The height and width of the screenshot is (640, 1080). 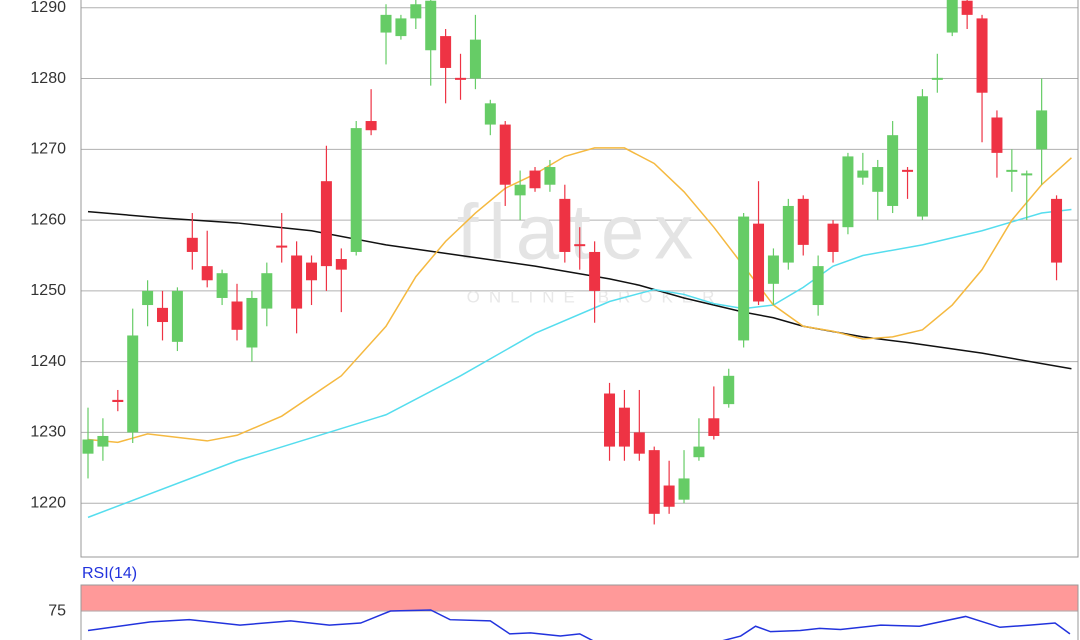 What do you see at coordinates (57, 610) in the screenshot?
I see `y-tick-label: 75` at bounding box center [57, 610].